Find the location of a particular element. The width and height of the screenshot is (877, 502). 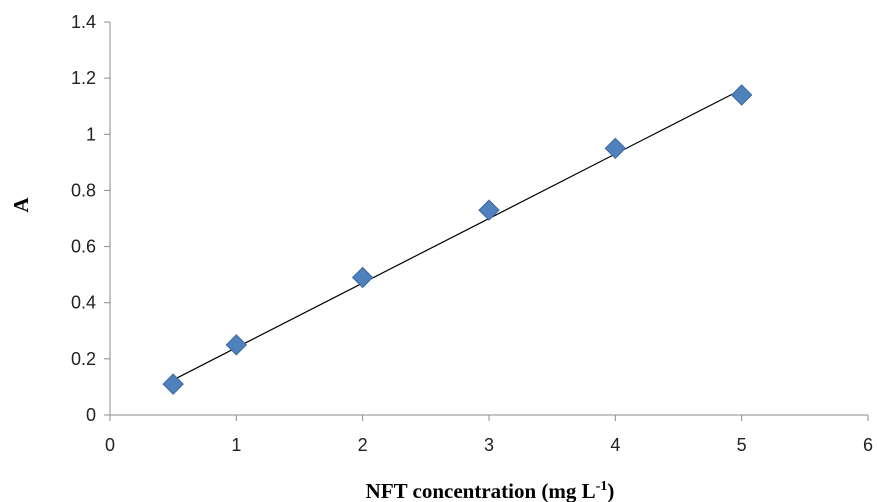

y-axis-ticks: 0 0.2 0.4 0.6 0.8 1 1.2 1.4 is located at coordinates (90, 218).